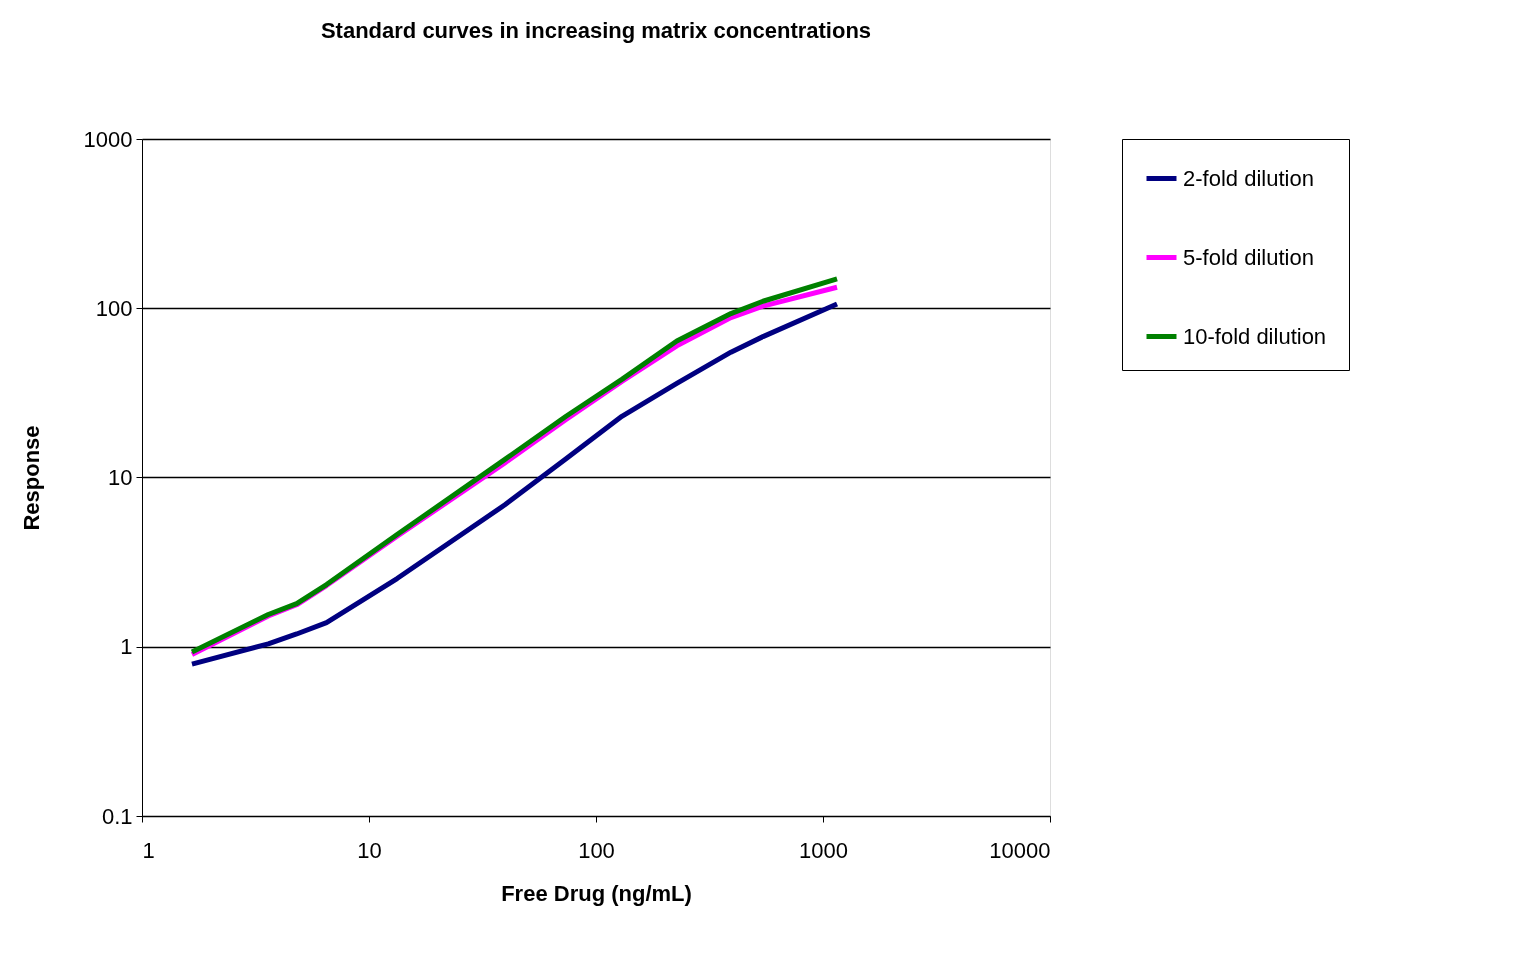 This screenshot has width=1526, height=966. I want to click on y-tick-label: 0.1, so click(117, 816).